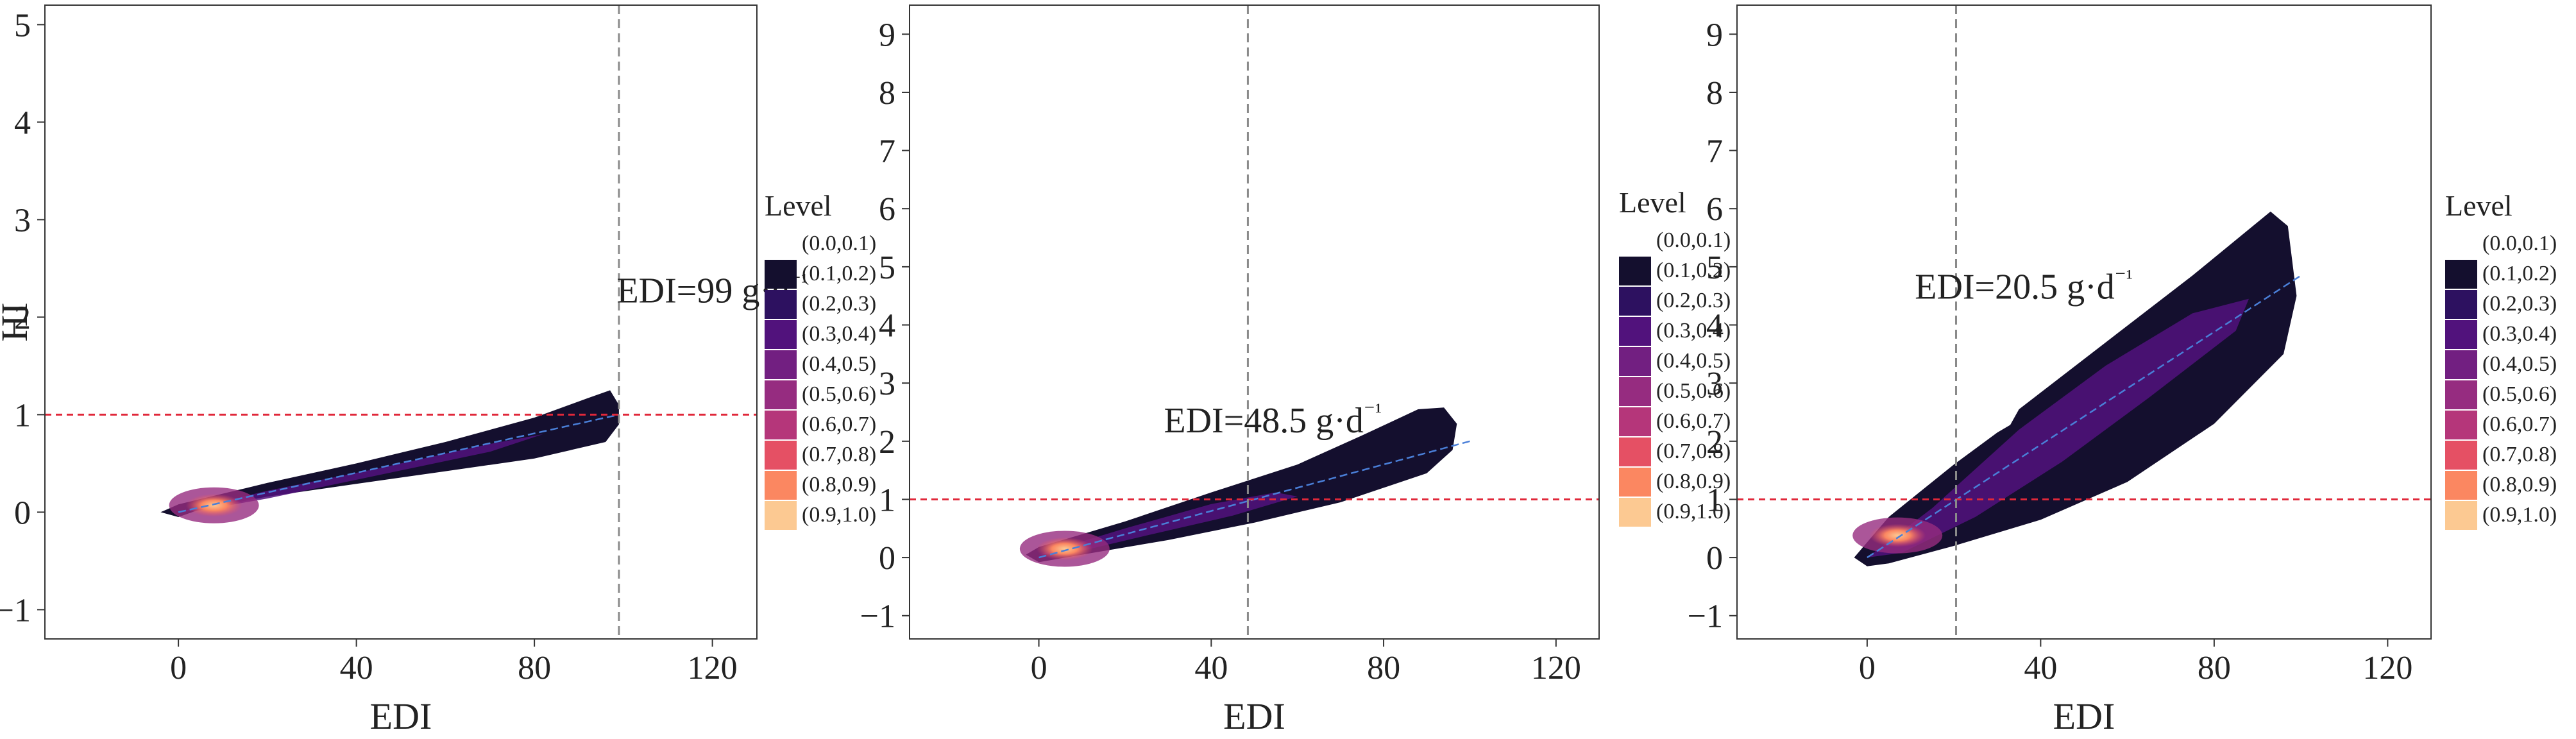  I want to click on y-tick-label: 1, so click(887, 500).